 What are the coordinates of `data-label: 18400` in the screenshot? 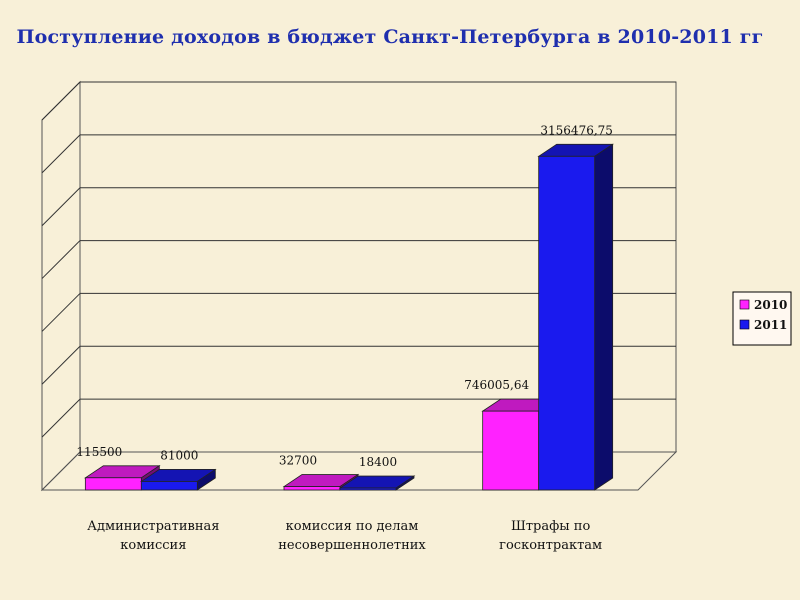 It's located at (378, 462).